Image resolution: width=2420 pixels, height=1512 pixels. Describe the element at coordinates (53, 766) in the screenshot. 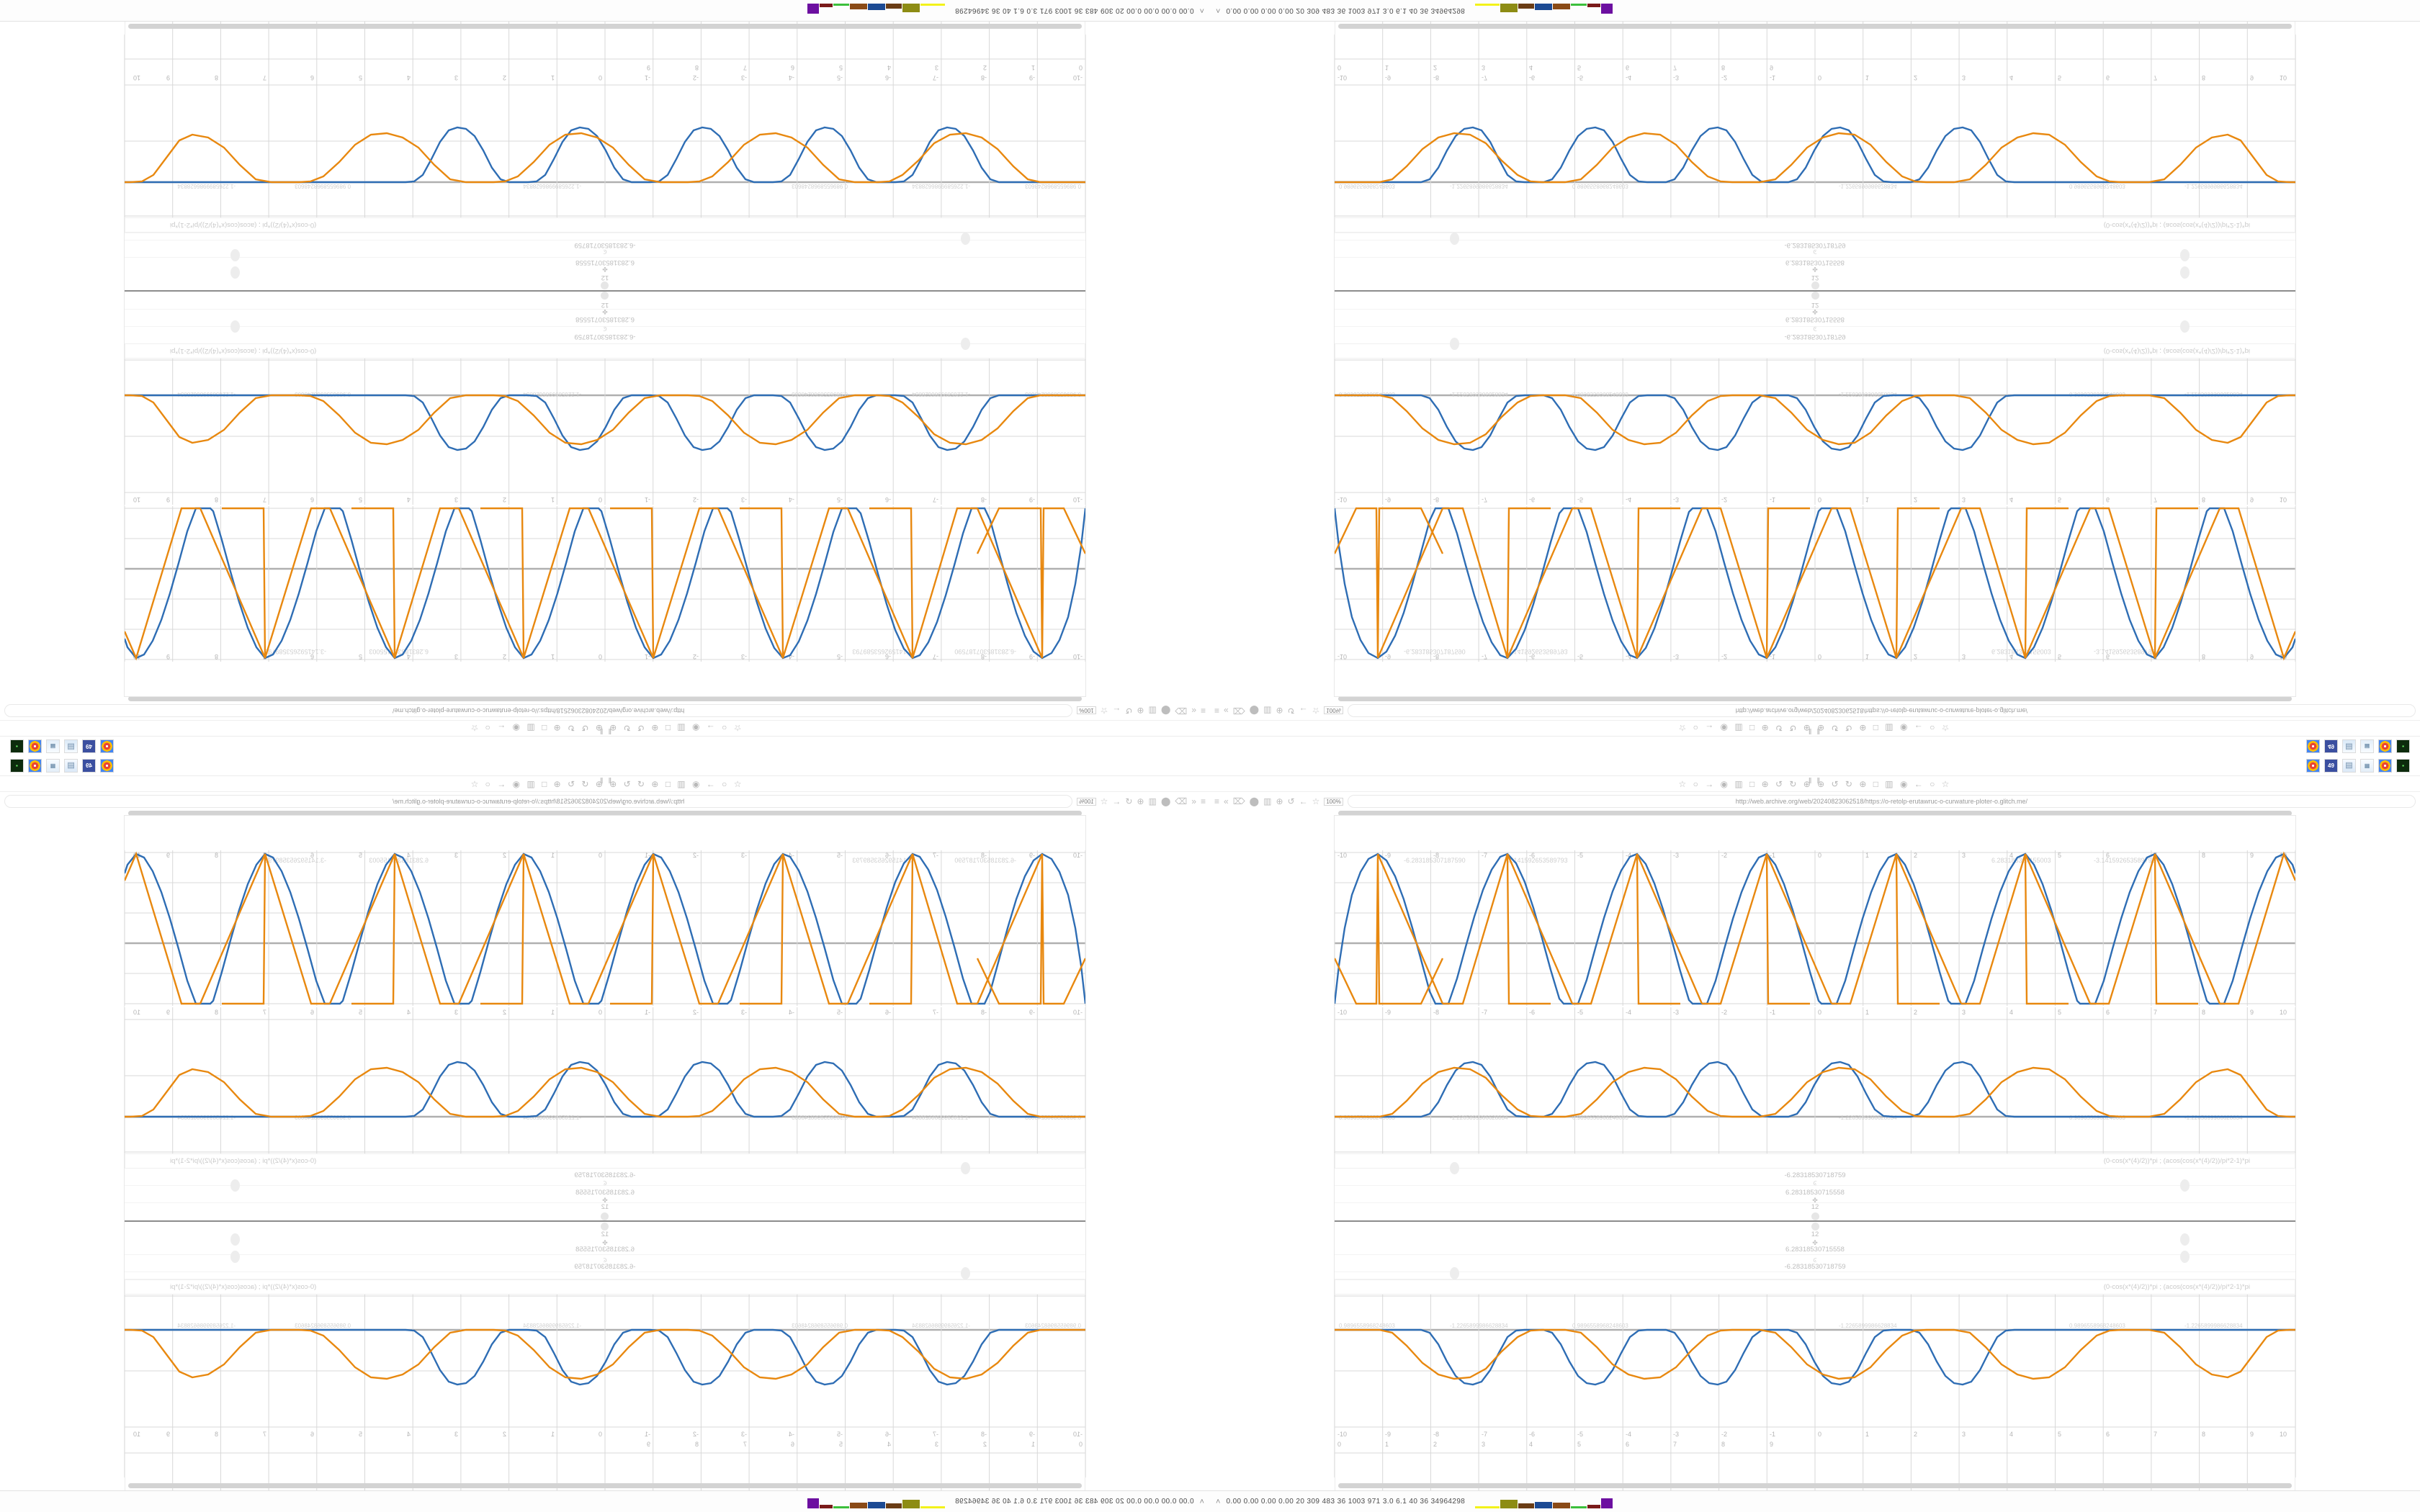

I see `calculator-icon: ▦` at that location.